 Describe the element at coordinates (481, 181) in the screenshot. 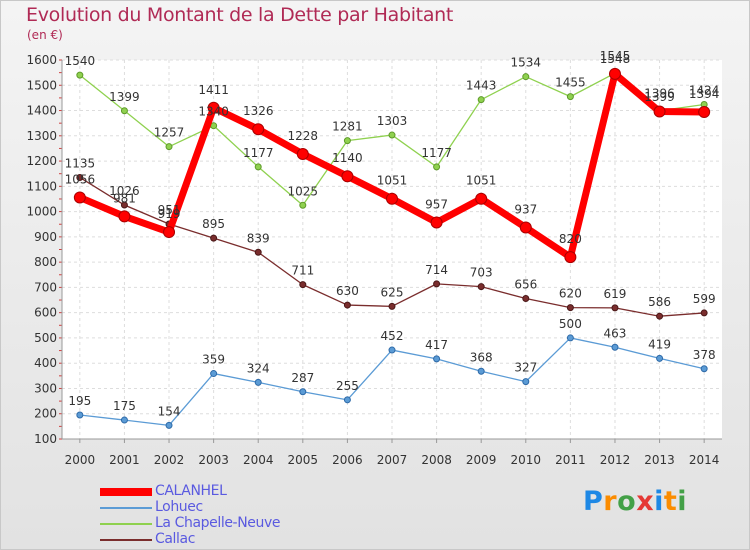

I see `data-label: 1051` at that location.